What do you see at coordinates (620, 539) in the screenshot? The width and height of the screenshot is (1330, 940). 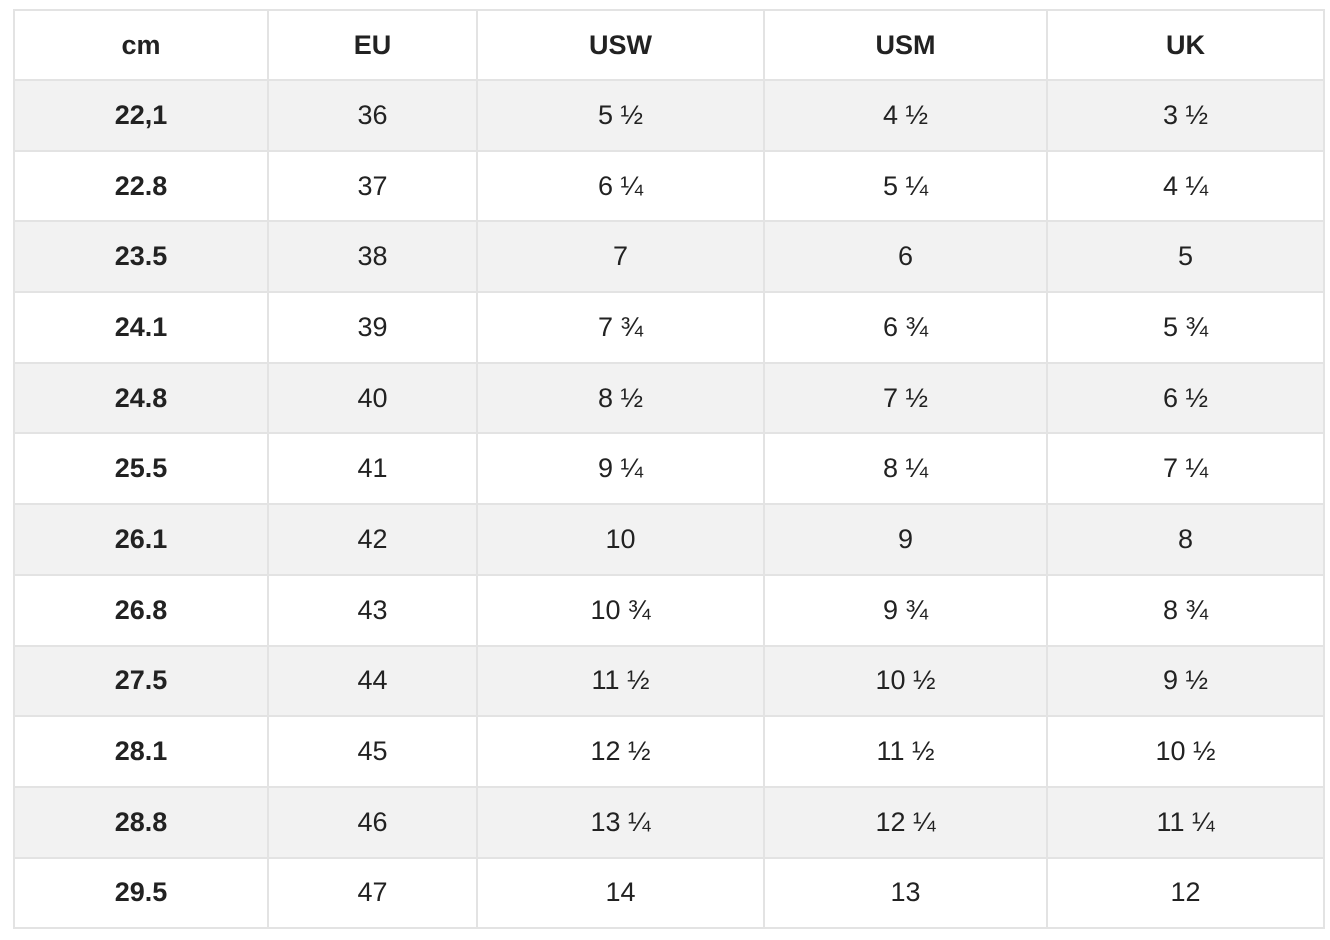 I see `size-cell: 10` at bounding box center [620, 539].